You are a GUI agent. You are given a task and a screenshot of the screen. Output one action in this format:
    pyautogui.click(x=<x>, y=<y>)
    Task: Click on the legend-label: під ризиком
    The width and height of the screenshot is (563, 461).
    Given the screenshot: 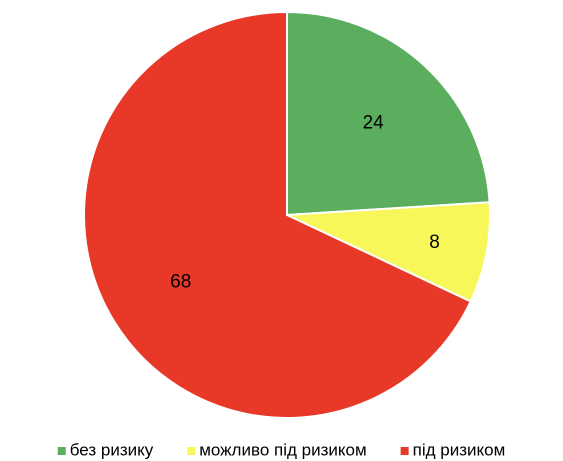 What is the action you would take?
    pyautogui.click(x=459, y=449)
    